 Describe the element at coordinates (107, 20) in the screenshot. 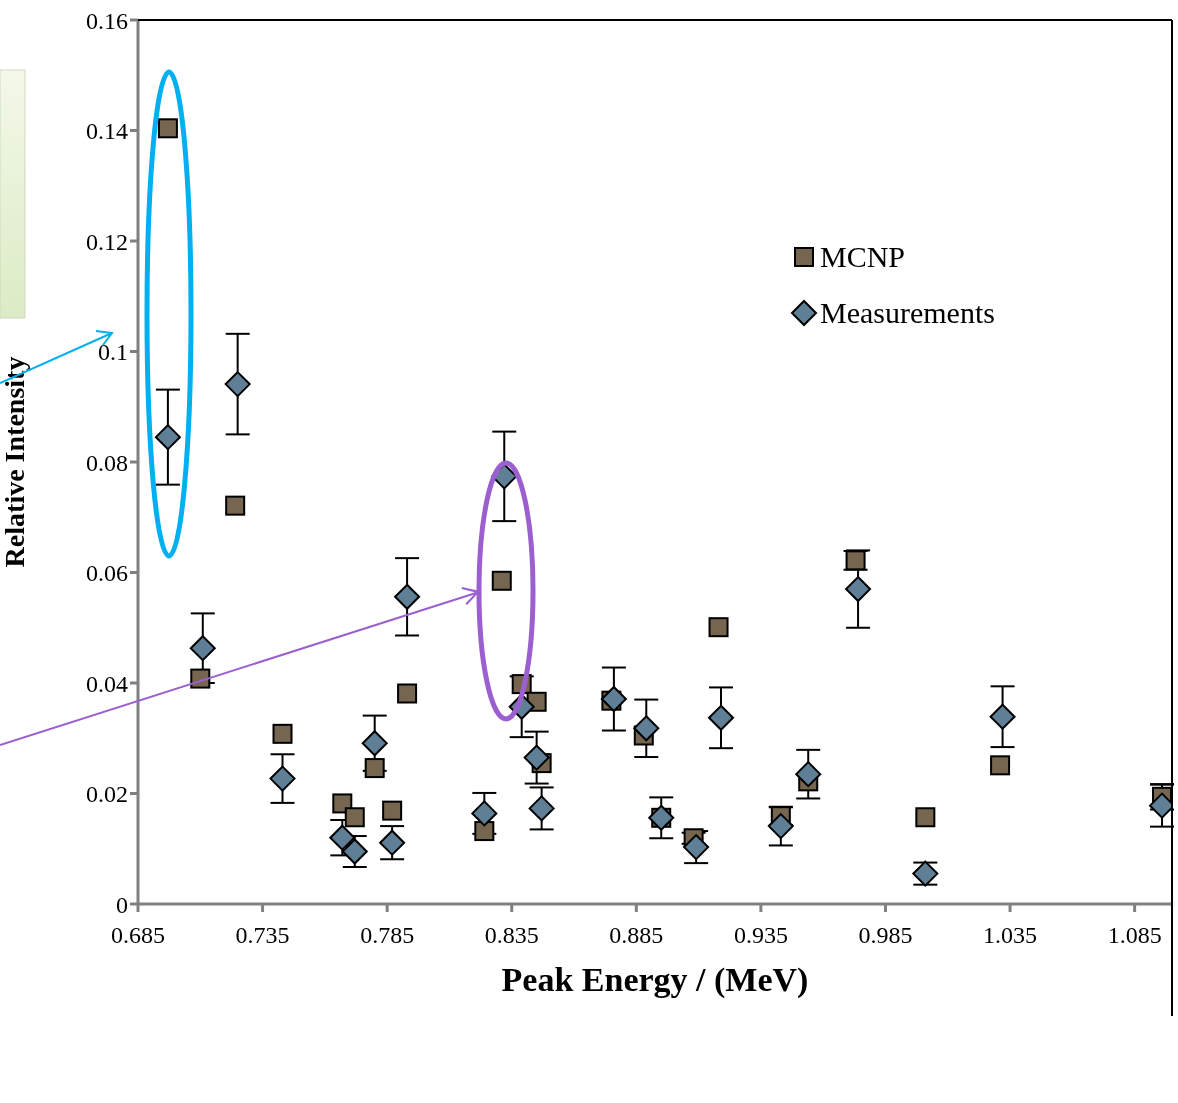

I see `y-tick-label: 0.16` at that location.